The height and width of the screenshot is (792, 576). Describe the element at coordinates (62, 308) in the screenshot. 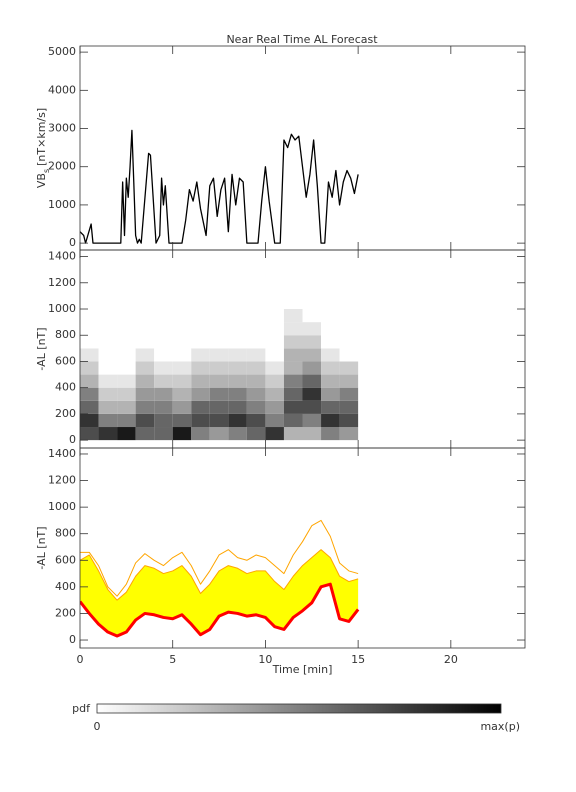

I see `y-tick-label: 1000` at that location.